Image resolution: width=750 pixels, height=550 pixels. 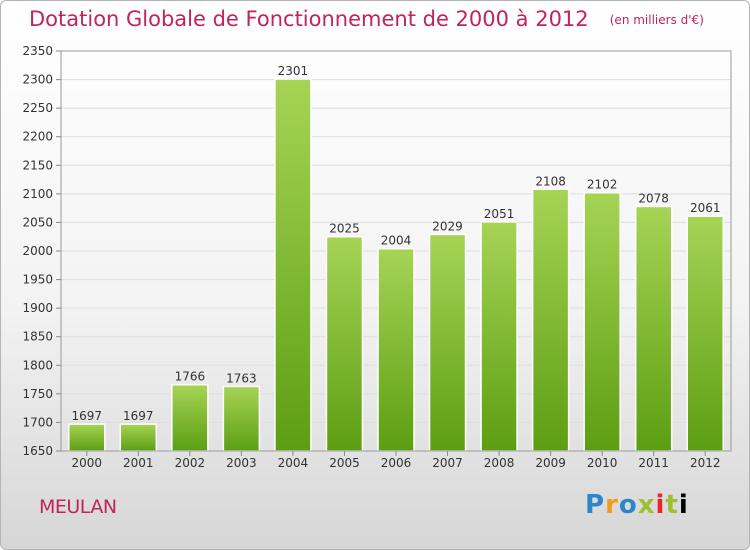 I want to click on brand-logo: Proxiti, so click(x=637, y=505).